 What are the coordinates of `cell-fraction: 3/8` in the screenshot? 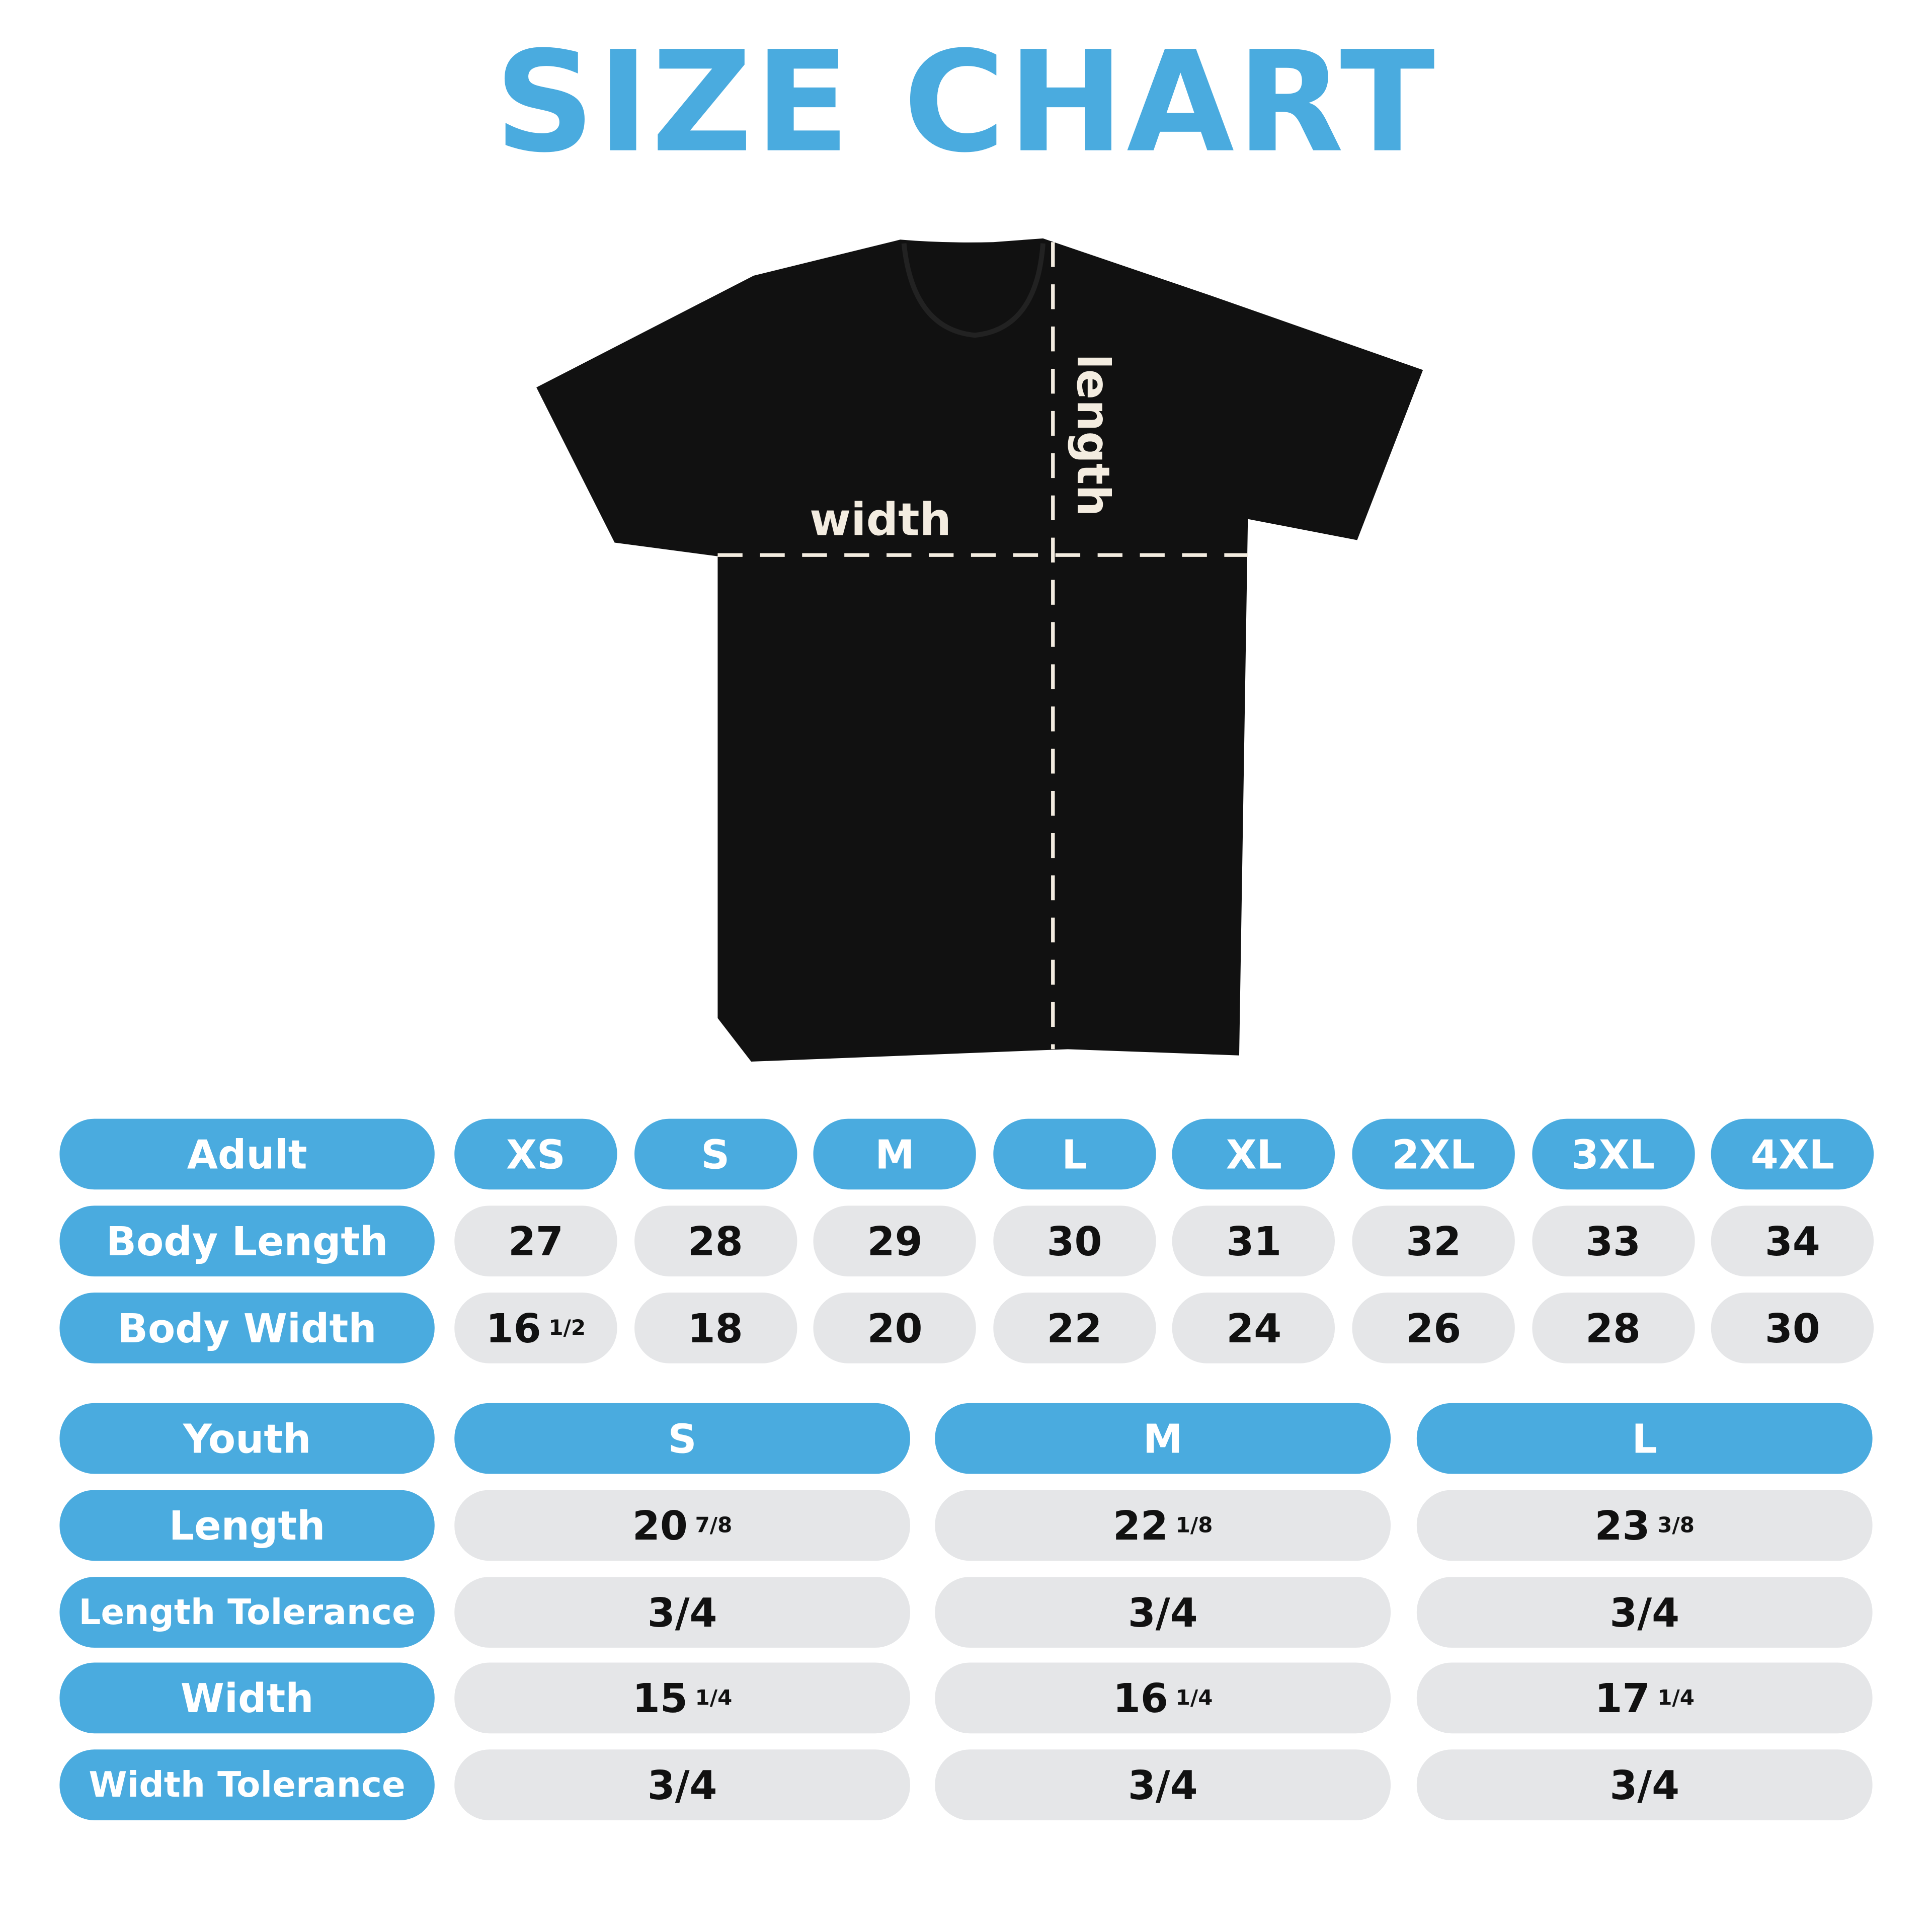 It's located at (1676, 1526).